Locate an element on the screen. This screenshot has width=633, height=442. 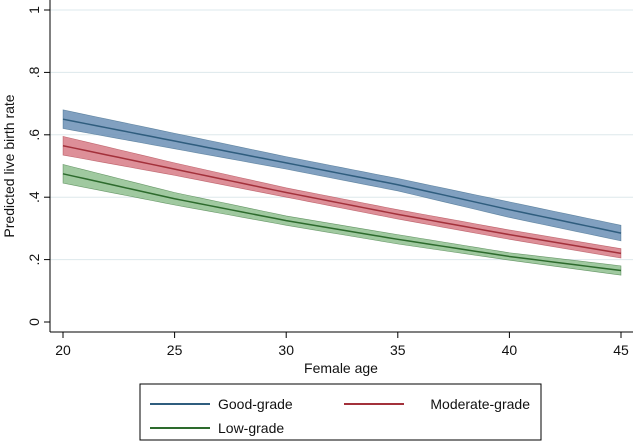
y-tick-label: .4 is located at coordinates (34, 197).